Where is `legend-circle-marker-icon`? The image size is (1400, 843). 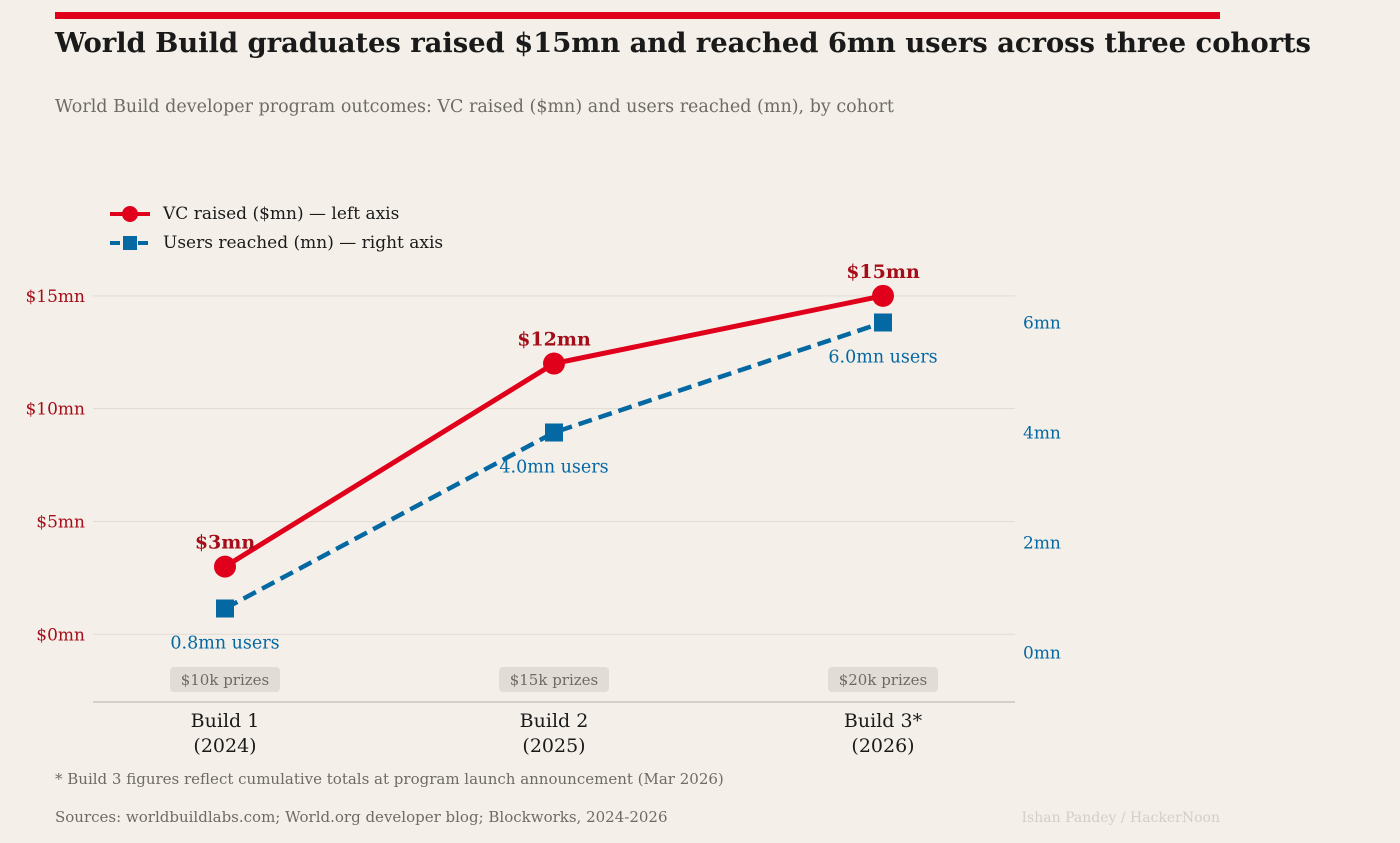
legend-circle-marker-icon is located at coordinates (130, 213).